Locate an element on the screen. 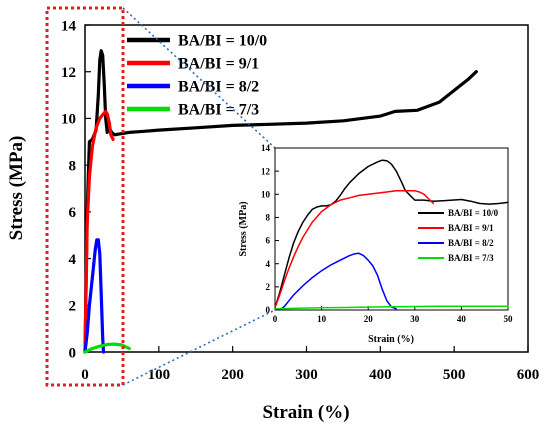 This screenshot has width=550, height=429. main-legend-label: BA/BI = 9/1 is located at coordinates (218, 64).